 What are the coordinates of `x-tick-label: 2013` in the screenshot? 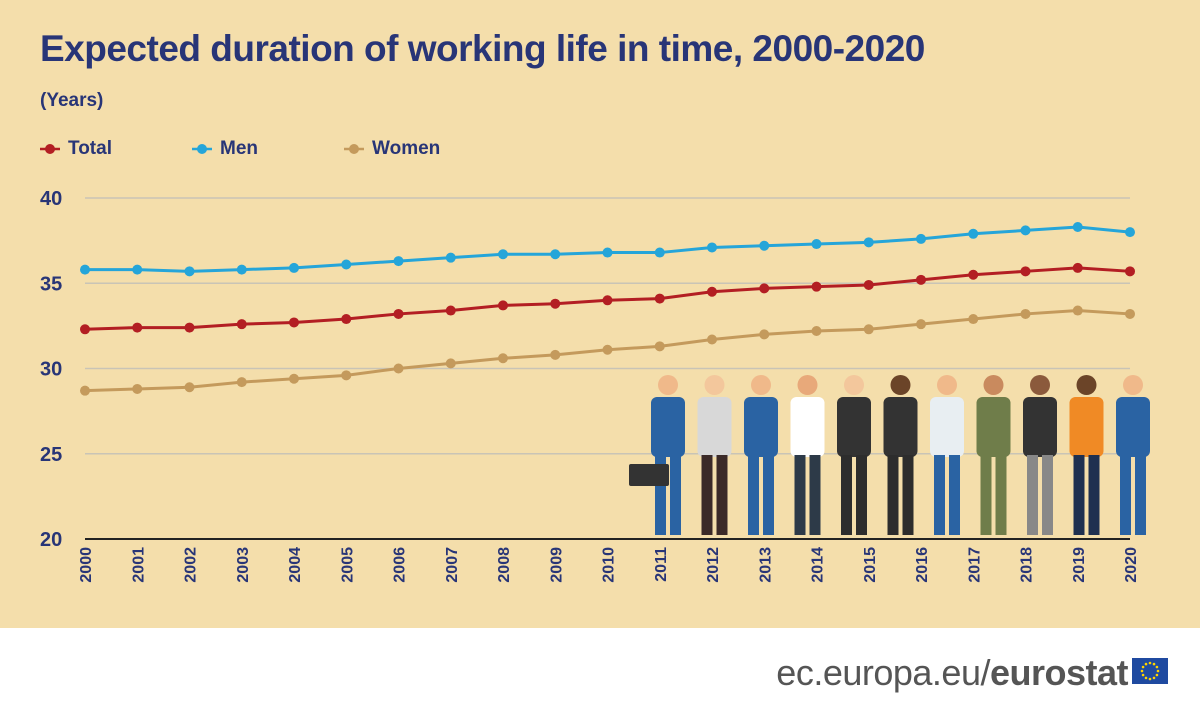 It's located at (765, 565).